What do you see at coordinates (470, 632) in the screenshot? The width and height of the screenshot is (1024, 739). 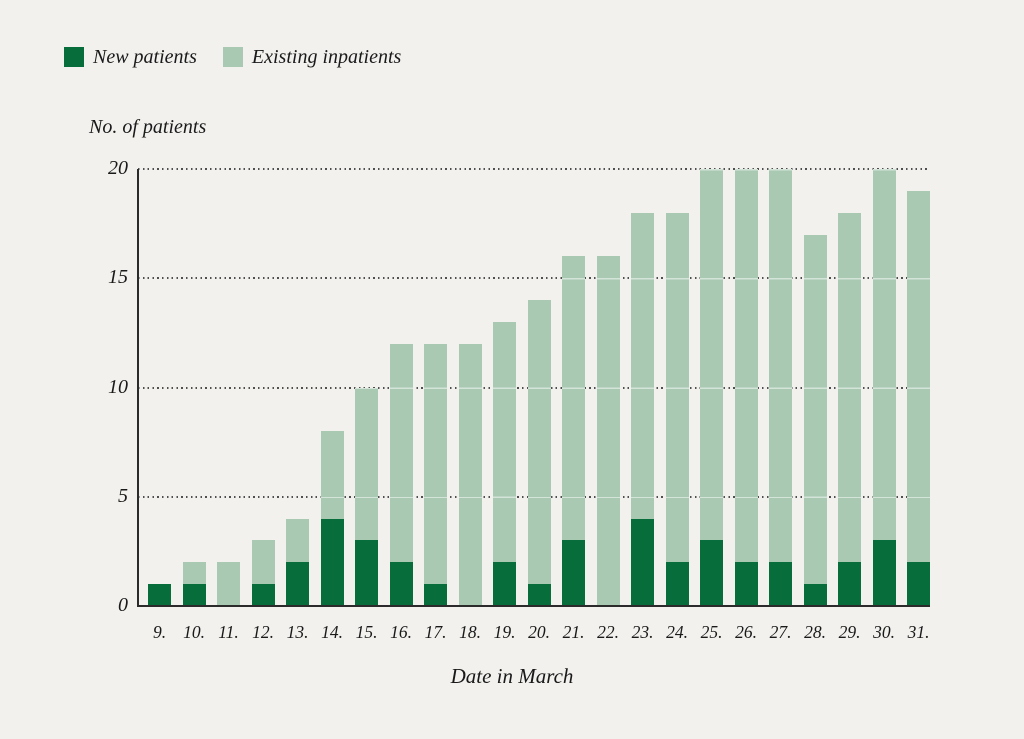 I see `x-tick-label: 18.` at bounding box center [470, 632].